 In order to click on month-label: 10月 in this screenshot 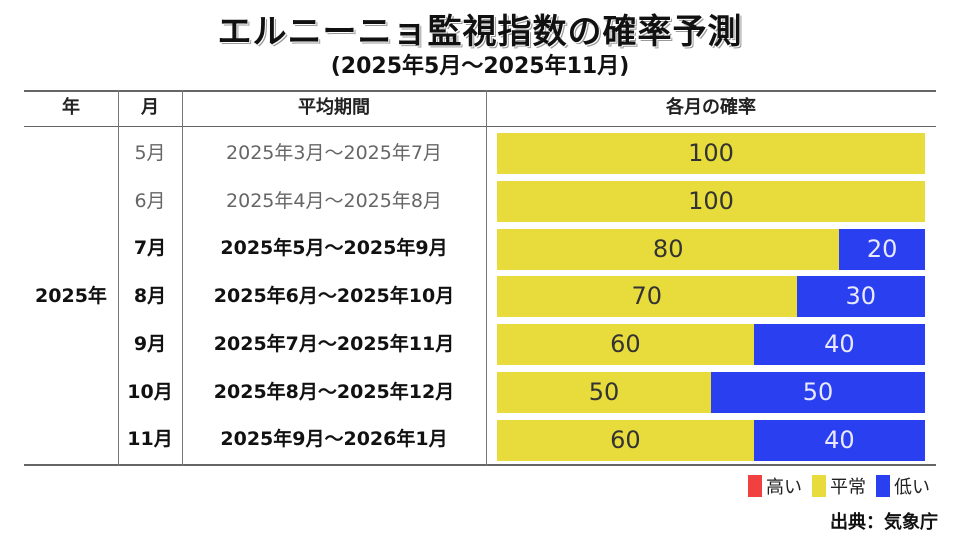, I will do `click(150, 391)`.